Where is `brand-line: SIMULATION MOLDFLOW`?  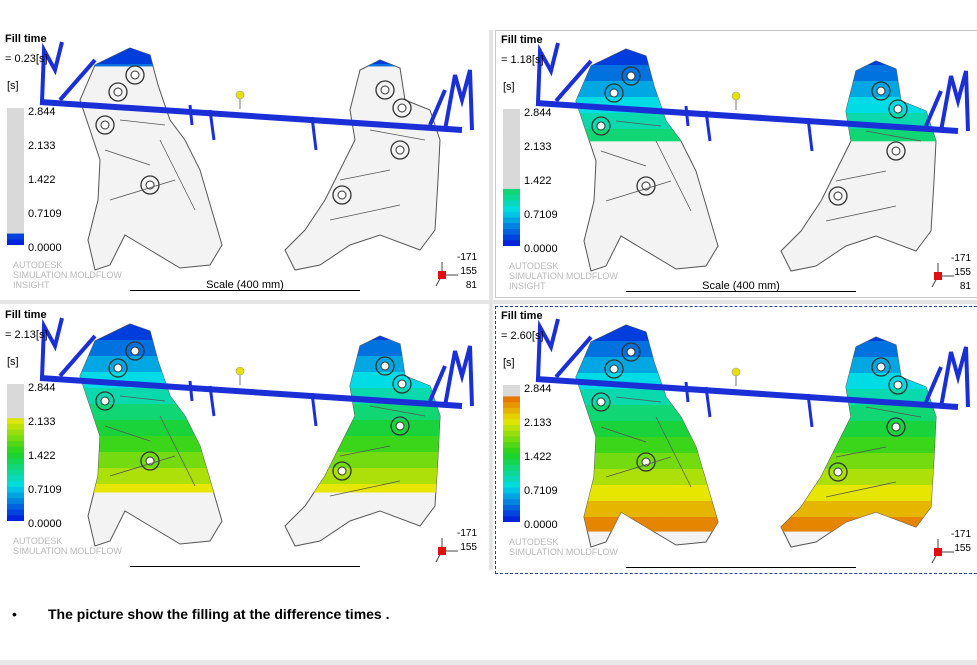 brand-line: SIMULATION MOLDFLOW is located at coordinates (563, 276).